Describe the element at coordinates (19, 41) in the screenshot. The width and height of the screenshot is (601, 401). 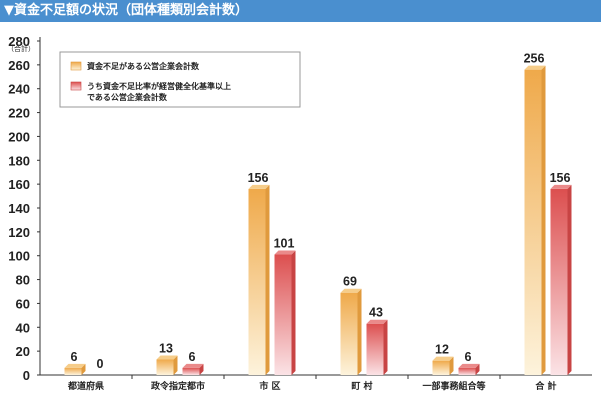
I see `y-tick-label: 280` at that location.